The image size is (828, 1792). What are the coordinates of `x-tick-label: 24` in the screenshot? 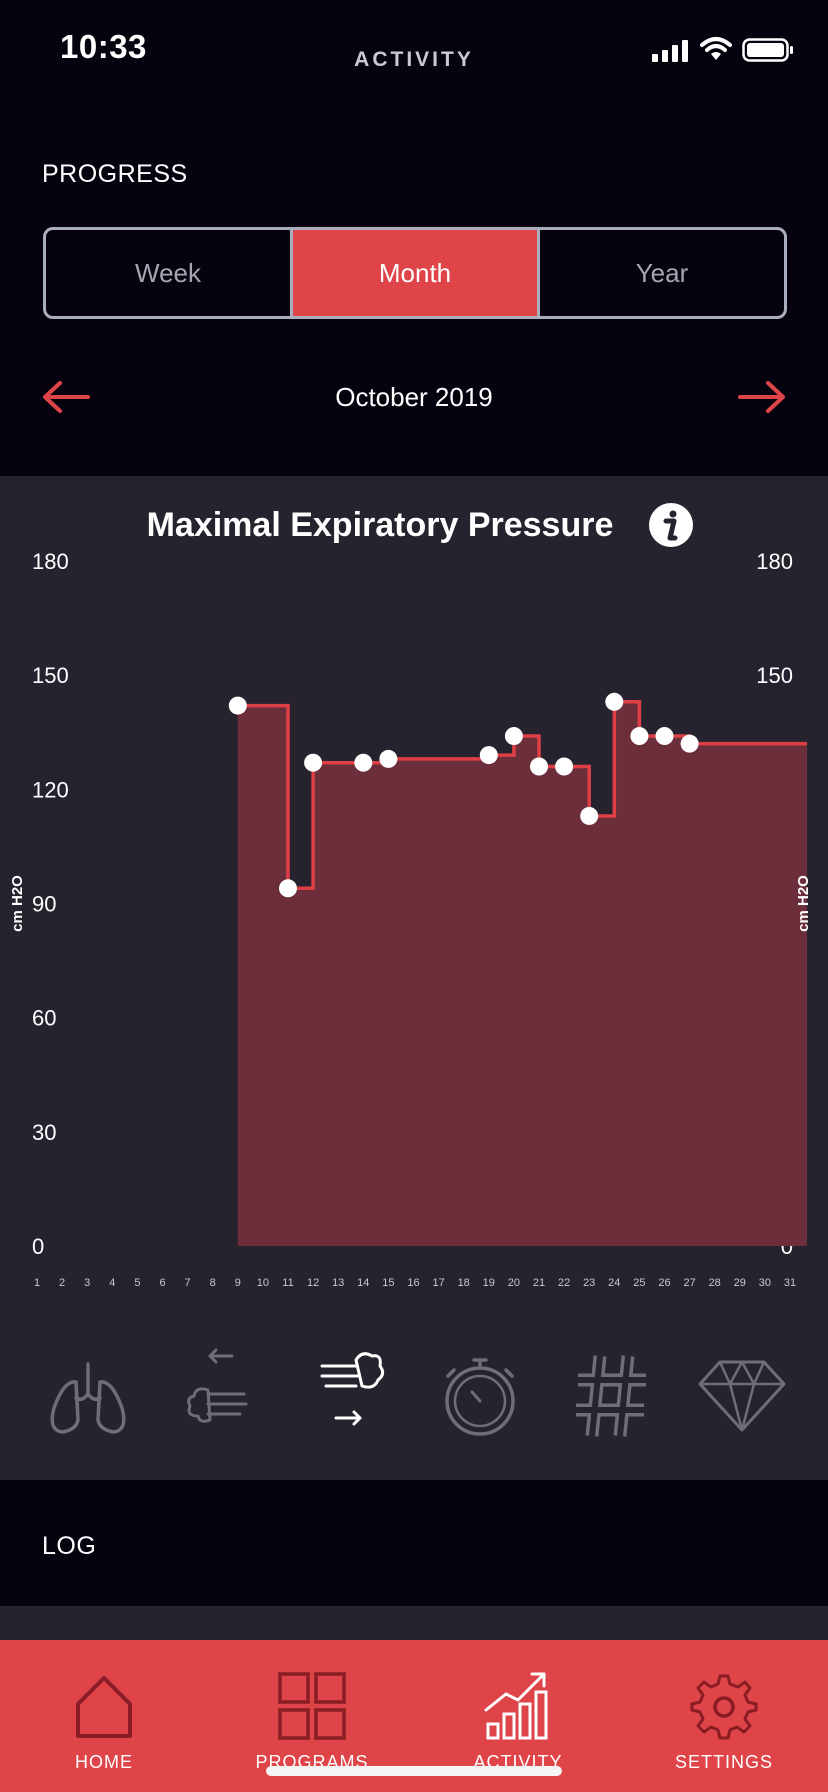 It's located at (614, 1283).